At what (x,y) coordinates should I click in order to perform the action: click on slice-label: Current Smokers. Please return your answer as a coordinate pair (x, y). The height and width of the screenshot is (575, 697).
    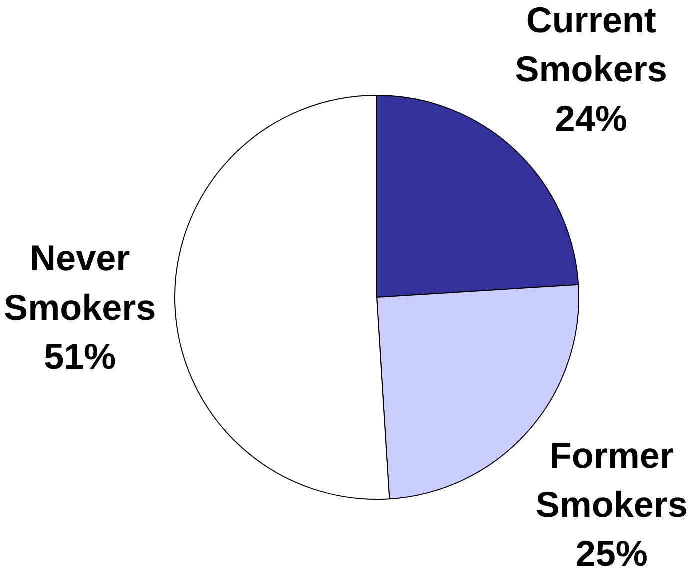
    Looking at the image, I should click on (591, 45).